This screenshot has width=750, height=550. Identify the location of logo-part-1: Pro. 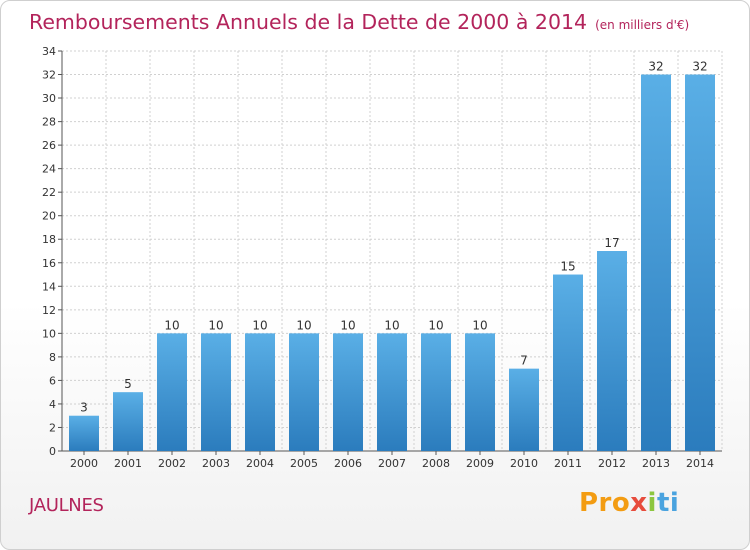
(605, 503).